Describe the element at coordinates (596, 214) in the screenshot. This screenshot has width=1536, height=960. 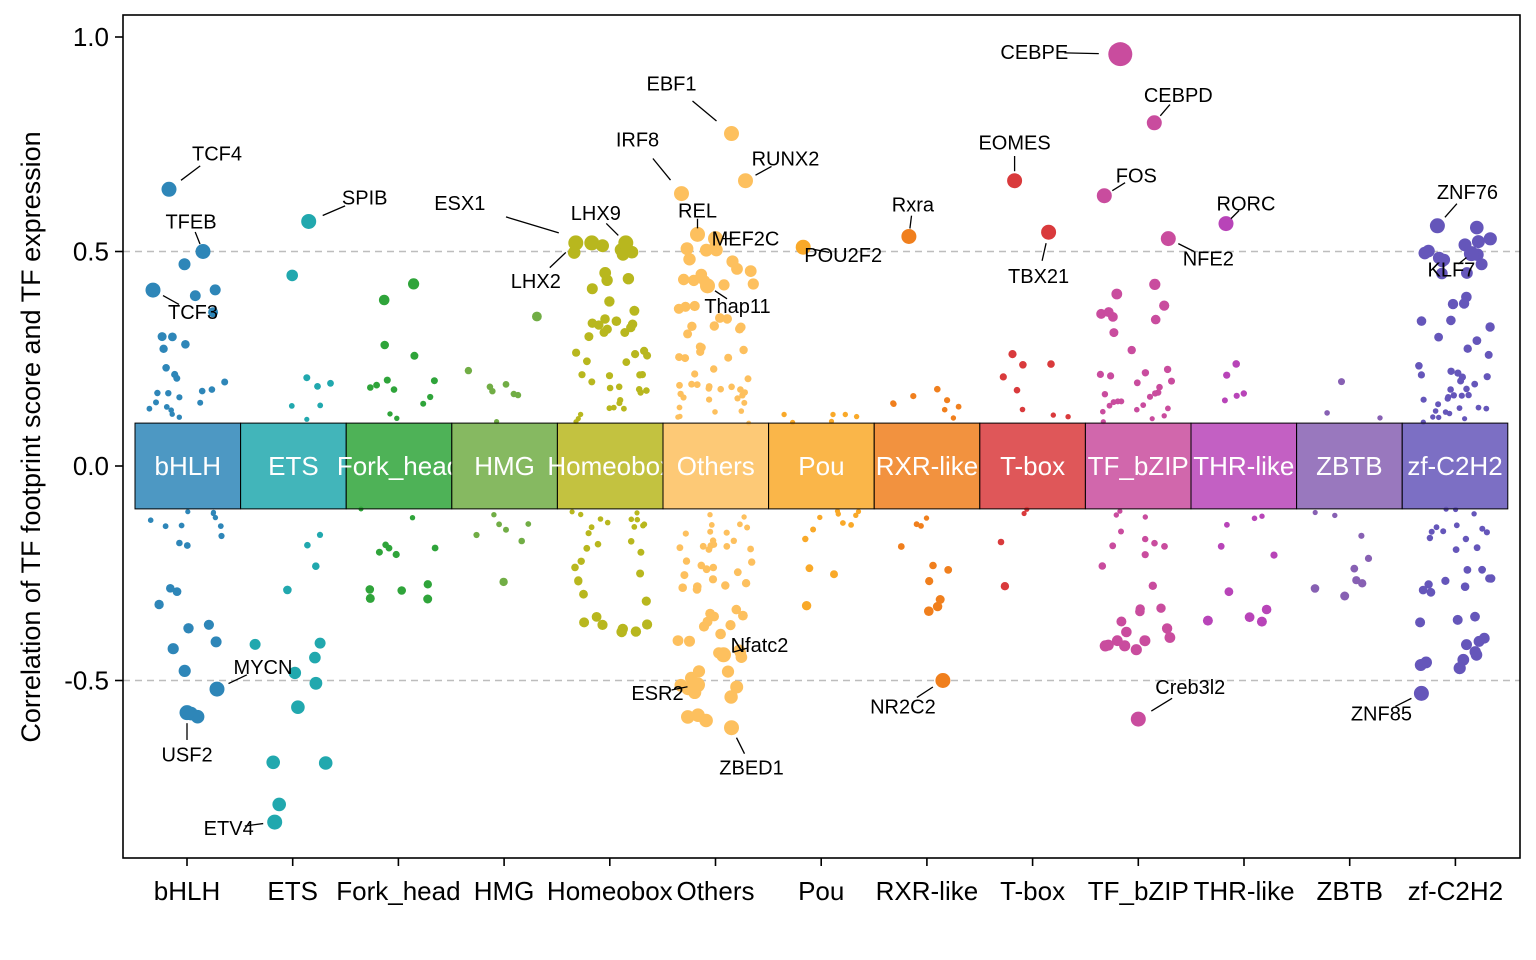
I see `tf-label-lhx9: LHX9` at that location.